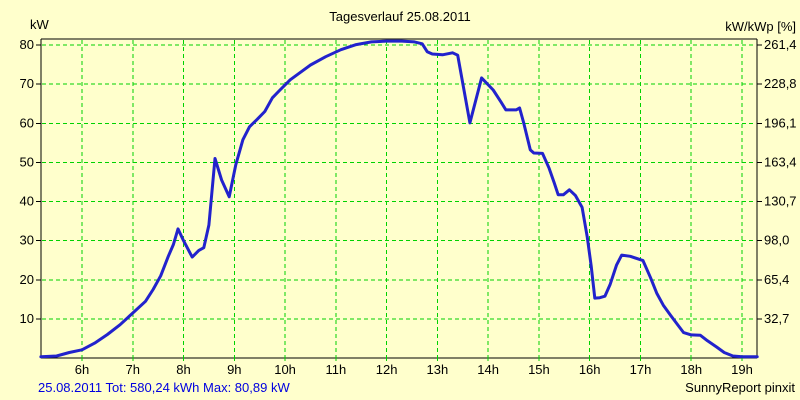 The width and height of the screenshot is (800, 400). I want to click on left-axis-tick-label: 70, so click(27, 83).